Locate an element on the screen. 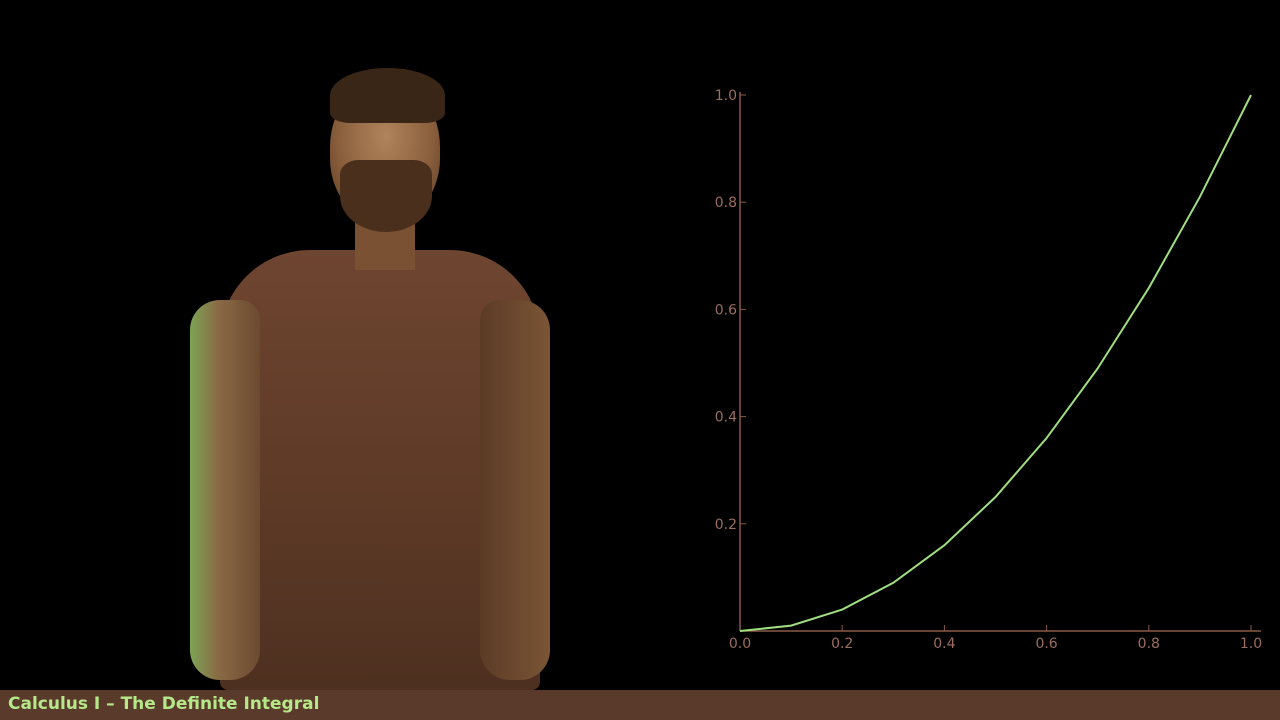 The image size is (1280, 720). y-tick-label: 1.0 is located at coordinates (726, 96).